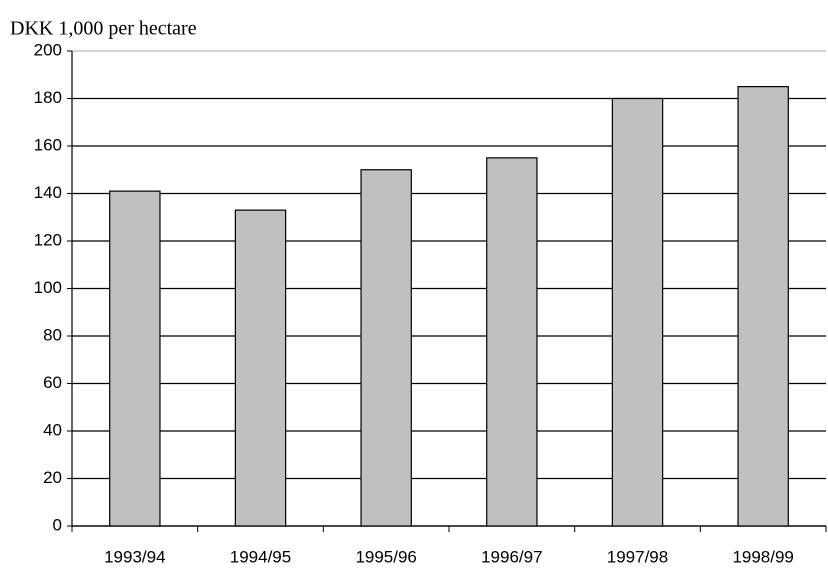 The image size is (828, 577). Describe the element at coordinates (48, 49) in the screenshot. I see `y-tick-label: 200` at that location.